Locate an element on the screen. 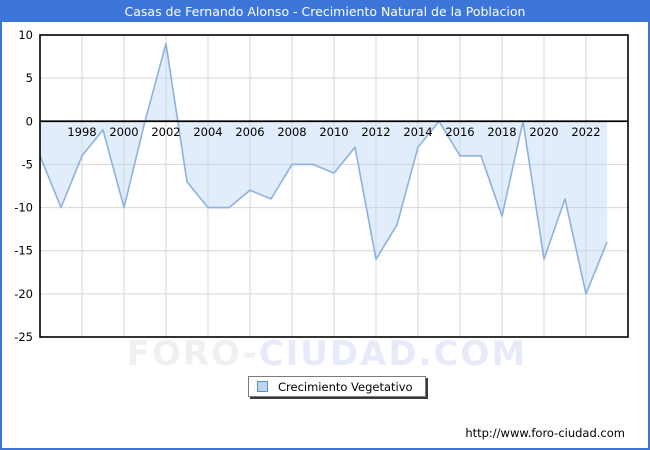  y-tick-label: -25 is located at coordinates (23, 337).